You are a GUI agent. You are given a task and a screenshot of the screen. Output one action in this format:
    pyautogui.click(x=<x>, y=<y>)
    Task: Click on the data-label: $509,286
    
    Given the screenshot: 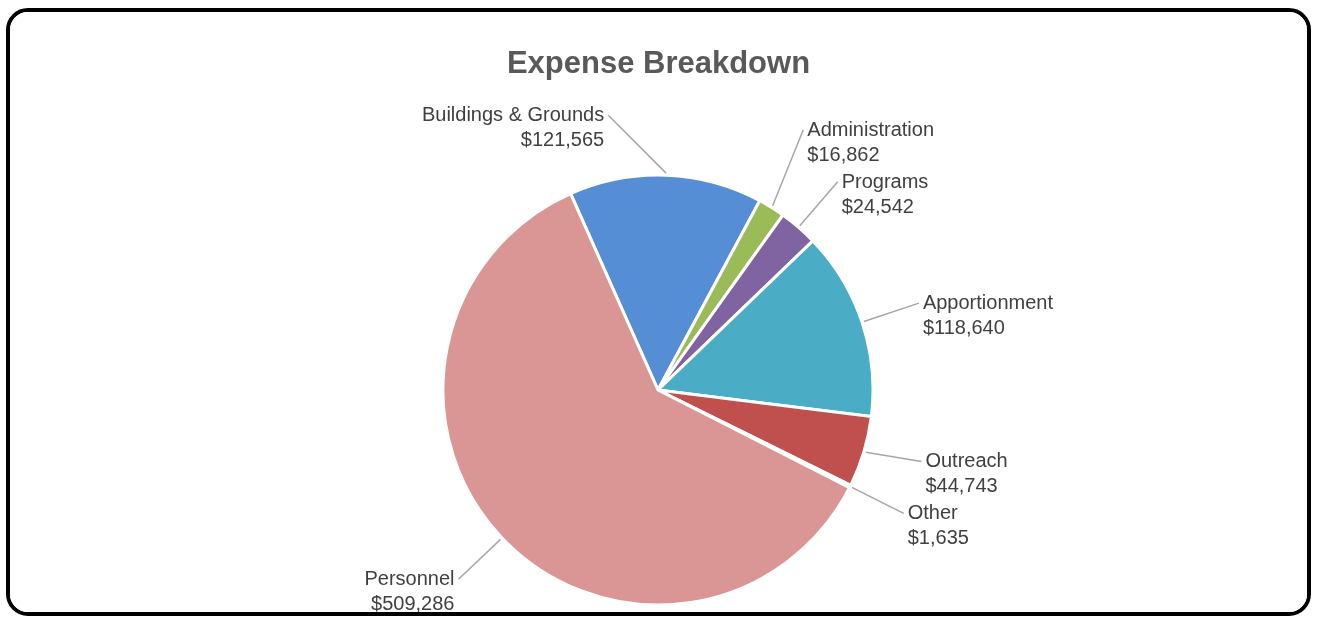 What is the action you would take?
    pyautogui.click(x=413, y=603)
    